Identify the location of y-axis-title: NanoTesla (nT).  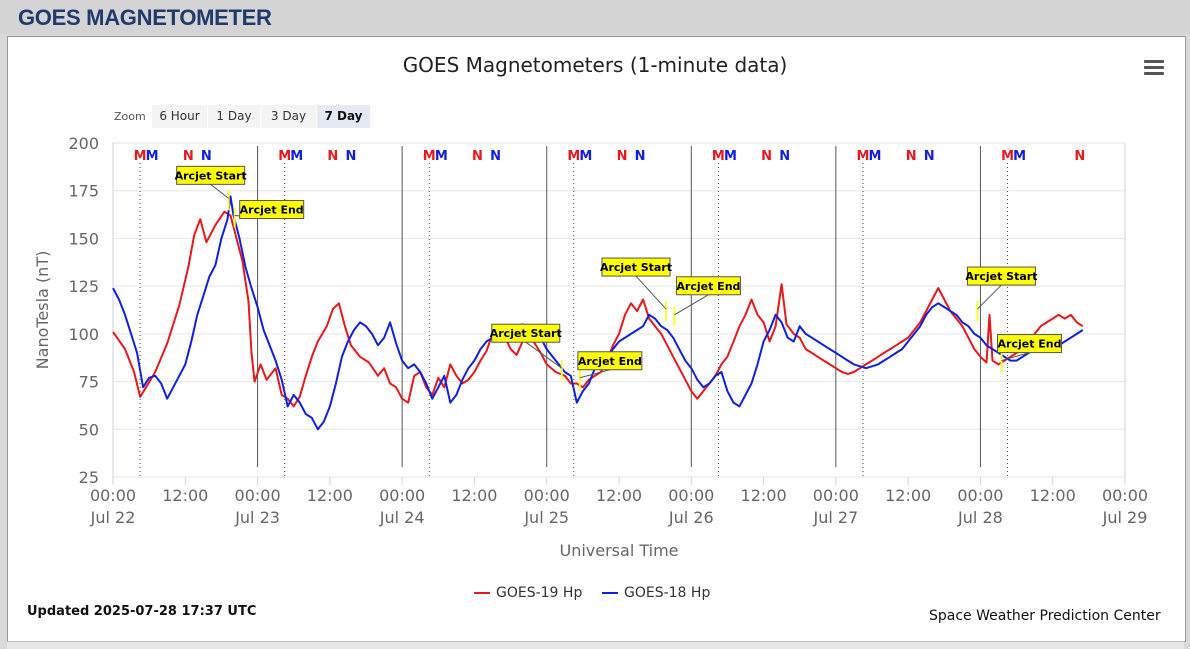
(42, 310).